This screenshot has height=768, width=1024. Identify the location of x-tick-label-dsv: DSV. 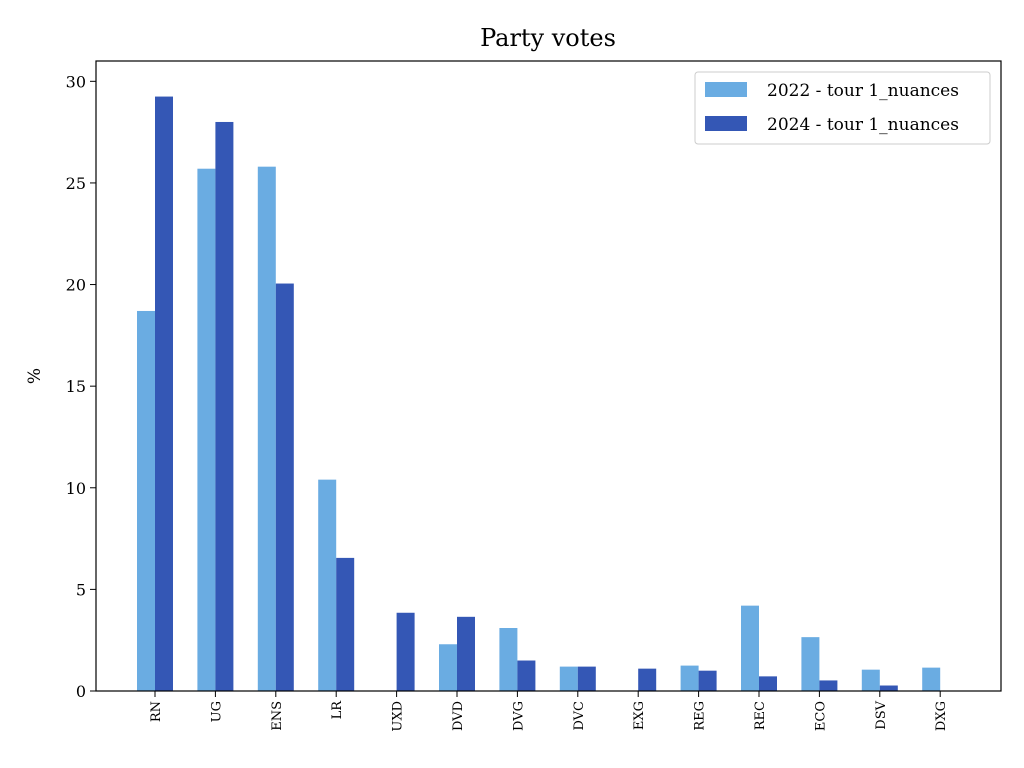
(881, 714).